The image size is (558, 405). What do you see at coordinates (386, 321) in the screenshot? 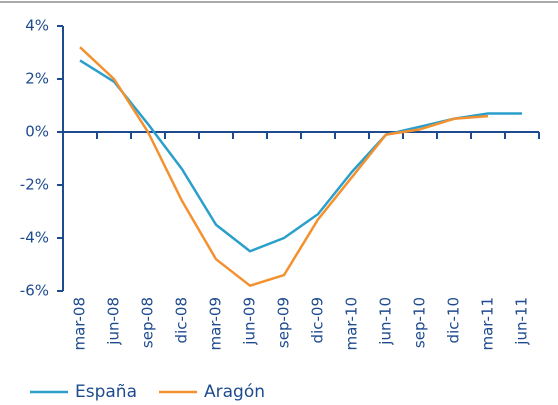
I see `x-tick-label: jun-10` at bounding box center [386, 321].